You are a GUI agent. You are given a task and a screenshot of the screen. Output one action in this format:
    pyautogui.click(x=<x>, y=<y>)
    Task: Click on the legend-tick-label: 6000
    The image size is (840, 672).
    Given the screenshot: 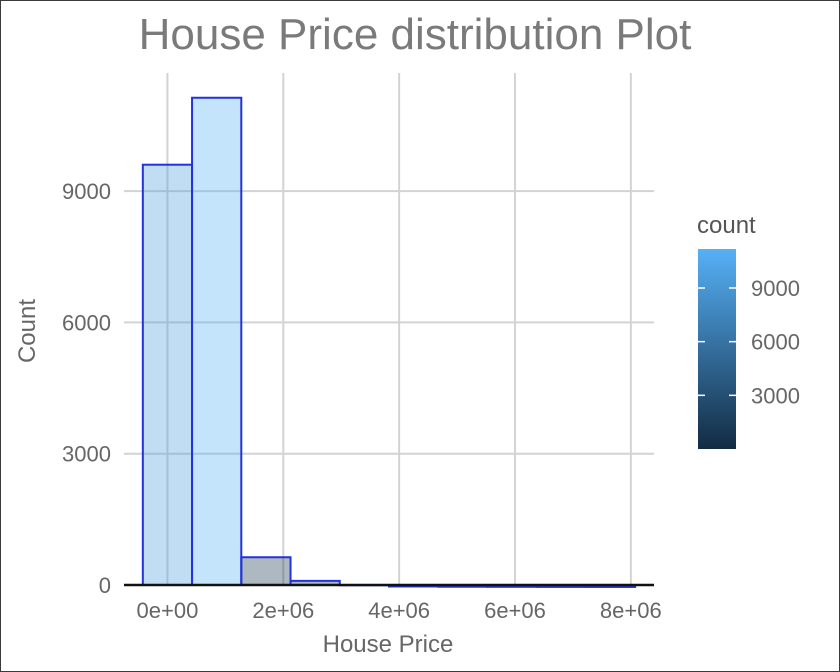 What is the action you would take?
    pyautogui.click(x=775, y=342)
    